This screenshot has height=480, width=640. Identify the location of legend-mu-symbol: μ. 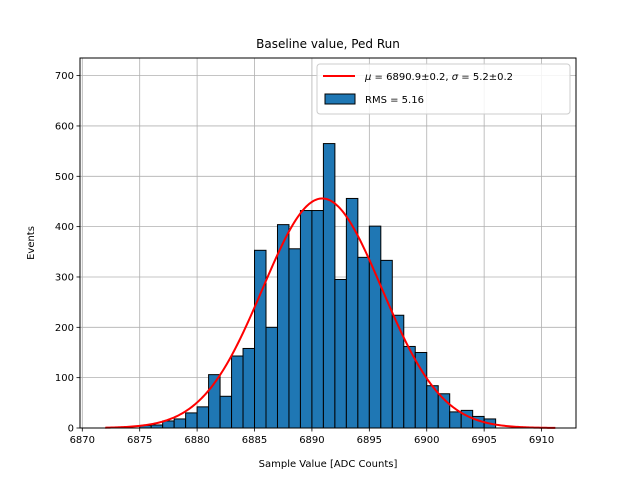
(367, 77).